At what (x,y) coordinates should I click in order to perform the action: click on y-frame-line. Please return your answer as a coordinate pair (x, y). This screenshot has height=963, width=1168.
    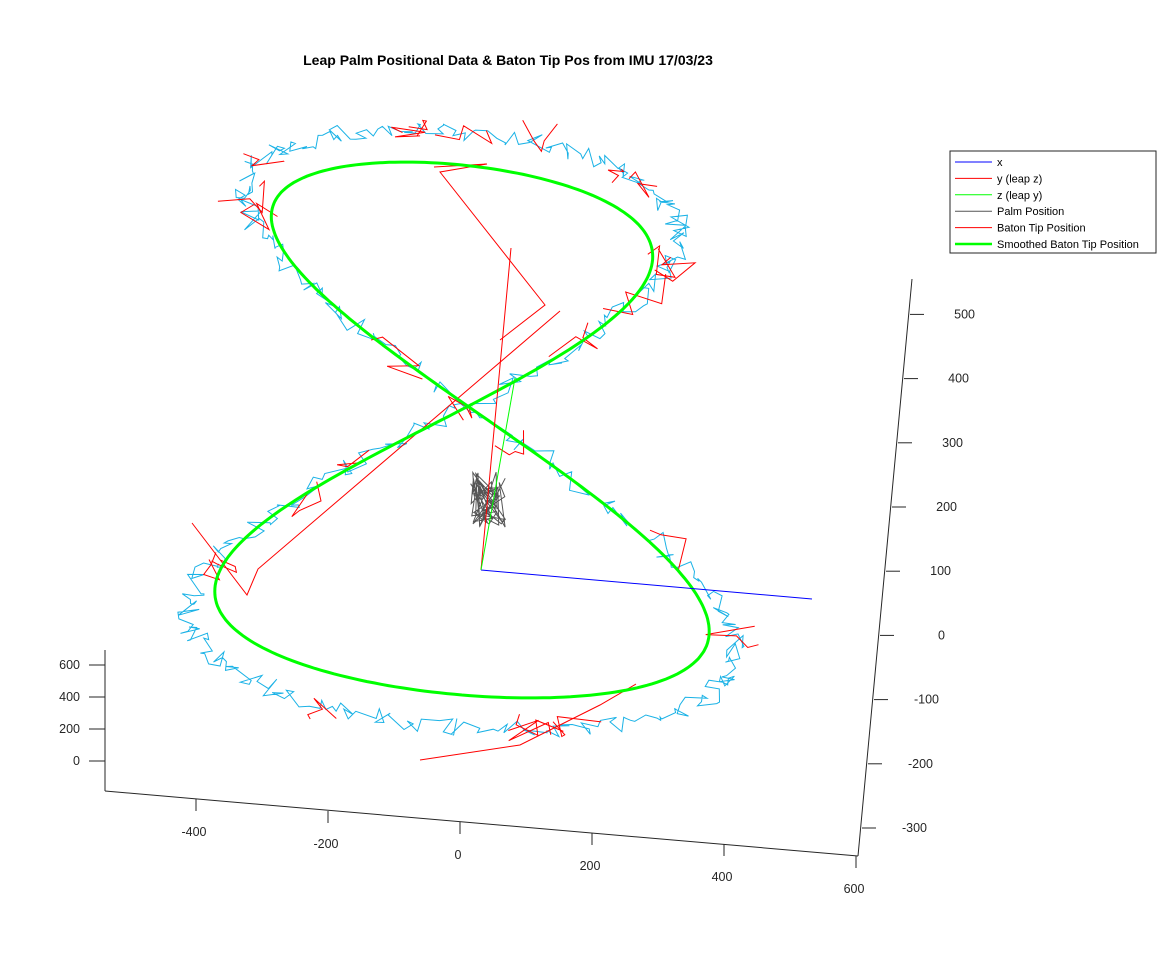
    Looking at the image, I should click on (496, 409).